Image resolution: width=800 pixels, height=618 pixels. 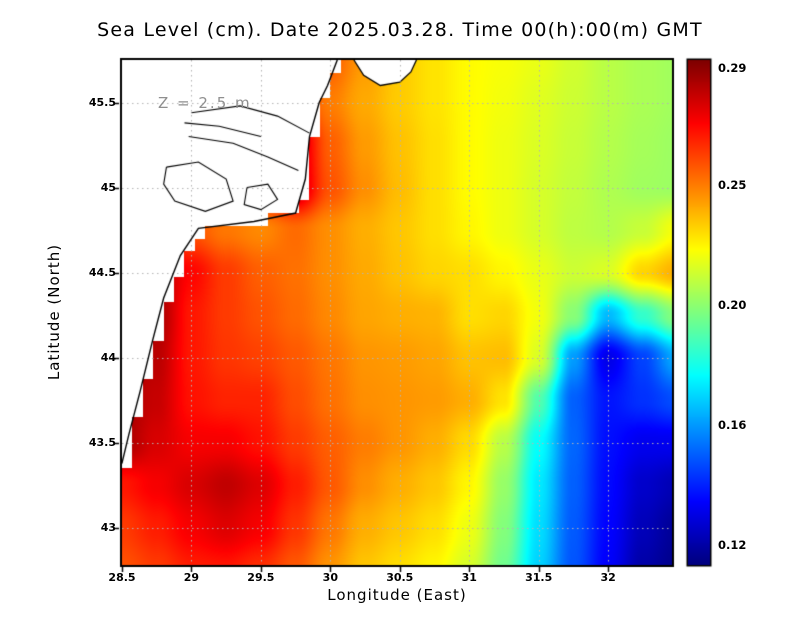 What do you see at coordinates (122, 577) in the screenshot?
I see `x-tick-label: 28.5` at bounding box center [122, 577].